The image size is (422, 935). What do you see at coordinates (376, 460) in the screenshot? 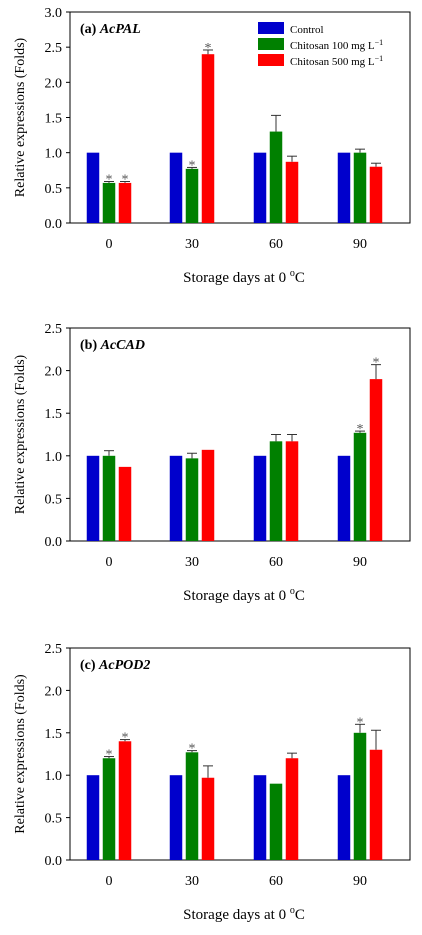
I see `bar-AcCAD-90-s2` at bounding box center [376, 460].